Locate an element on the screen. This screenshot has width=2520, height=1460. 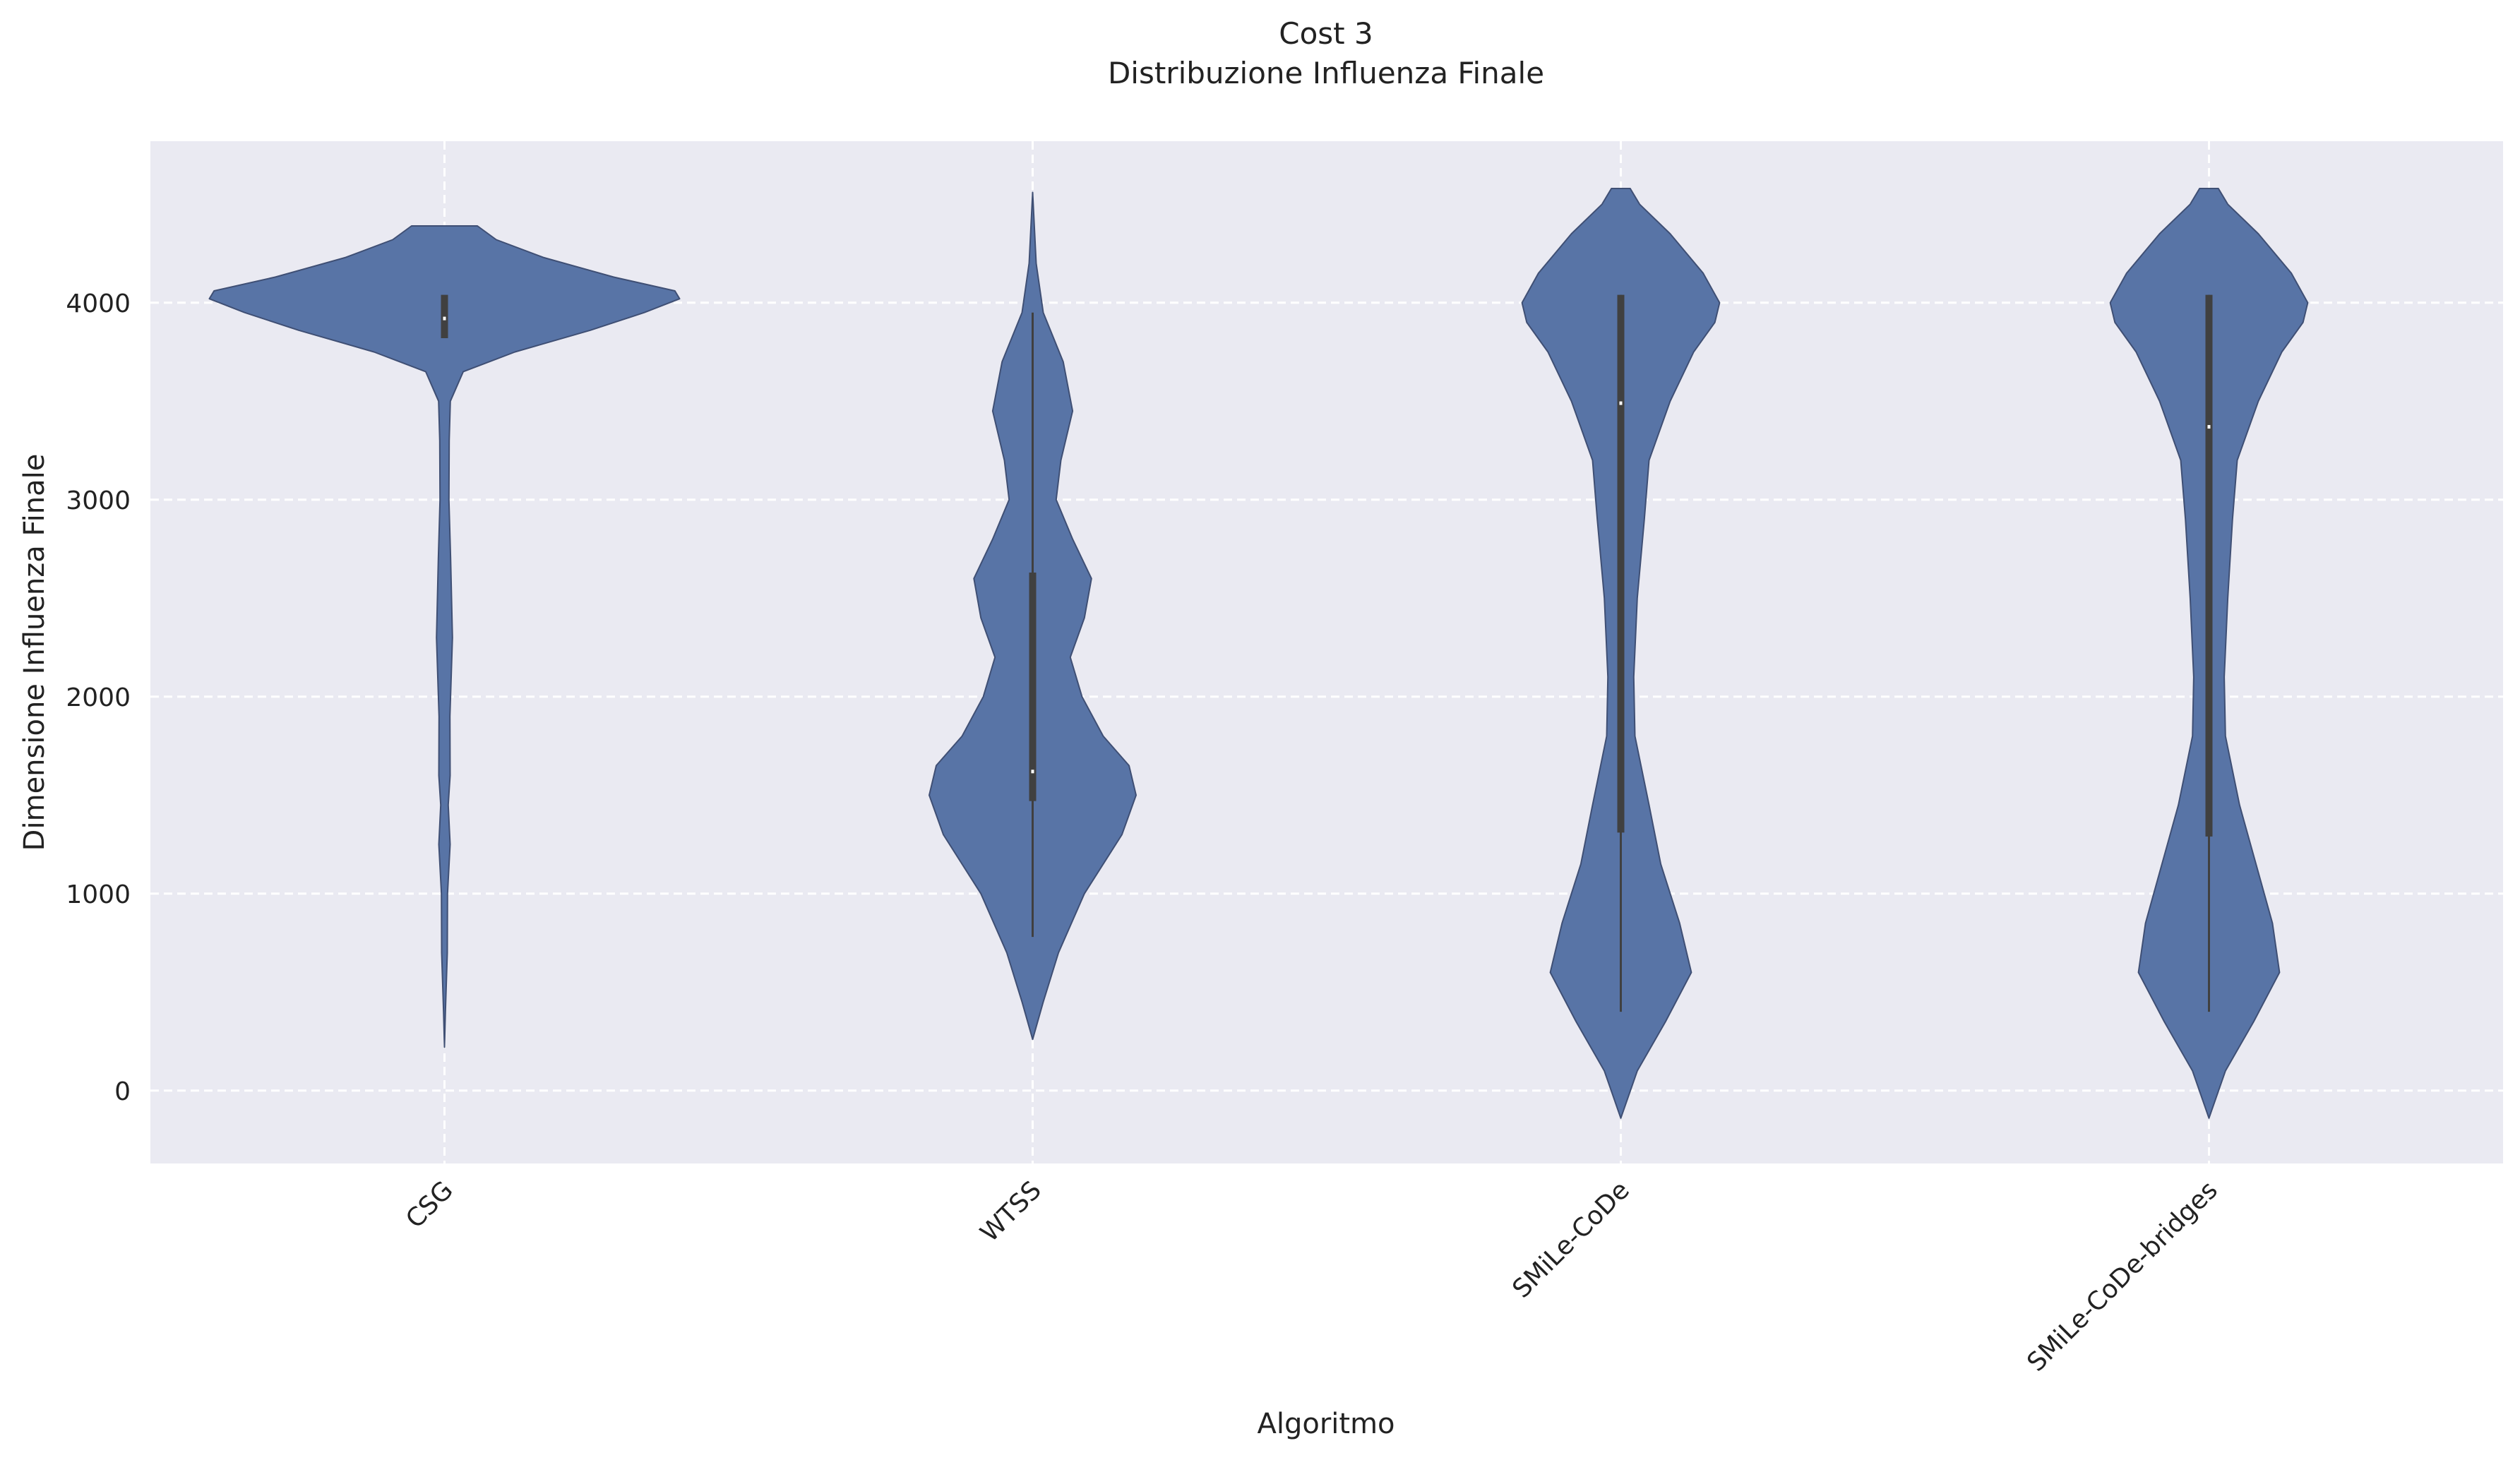
y-tick-layer: 0 1000 2000 3000 4000 is located at coordinates (99, 697).